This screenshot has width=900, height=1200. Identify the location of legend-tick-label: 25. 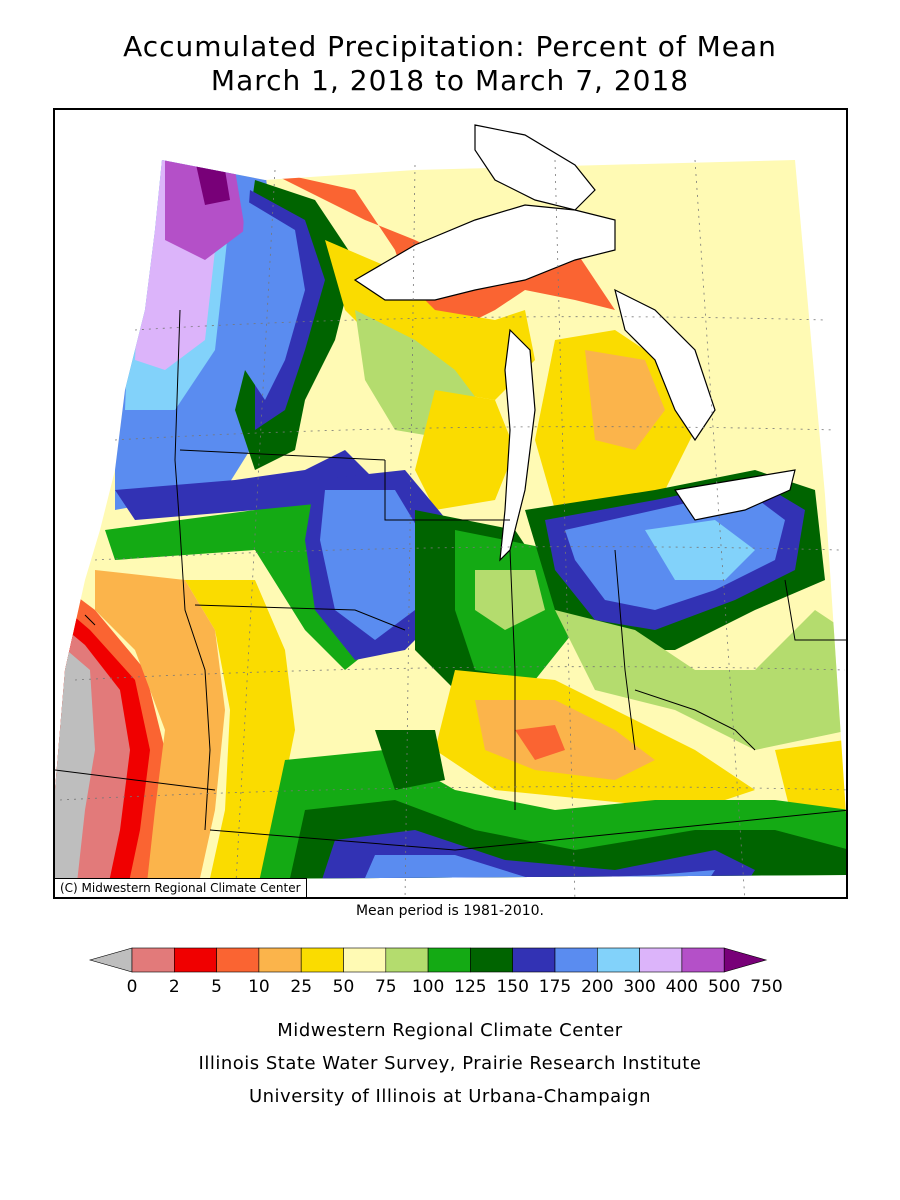
(301, 987).